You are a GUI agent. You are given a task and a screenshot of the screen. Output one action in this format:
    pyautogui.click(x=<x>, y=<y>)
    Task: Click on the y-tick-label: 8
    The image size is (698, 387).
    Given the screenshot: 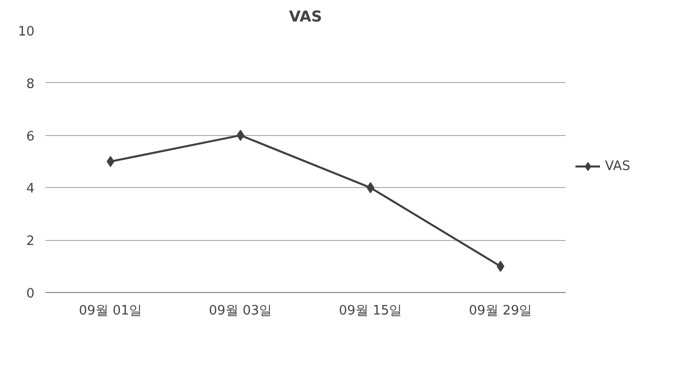 What is the action you would take?
    pyautogui.click(x=30, y=84)
    